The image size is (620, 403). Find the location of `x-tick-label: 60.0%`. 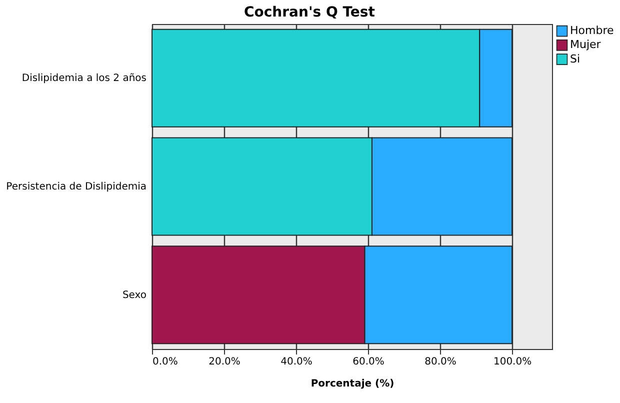

x-tick-label: 60.0% is located at coordinates (368, 362).